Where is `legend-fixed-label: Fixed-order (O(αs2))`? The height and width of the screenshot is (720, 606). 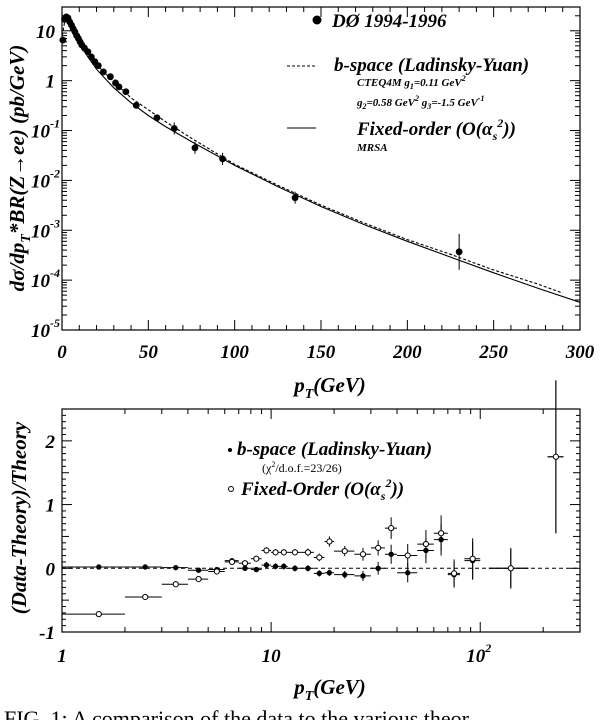
legend-fixed-label: Fixed-order (O(αs2)) is located at coordinates (436, 129).